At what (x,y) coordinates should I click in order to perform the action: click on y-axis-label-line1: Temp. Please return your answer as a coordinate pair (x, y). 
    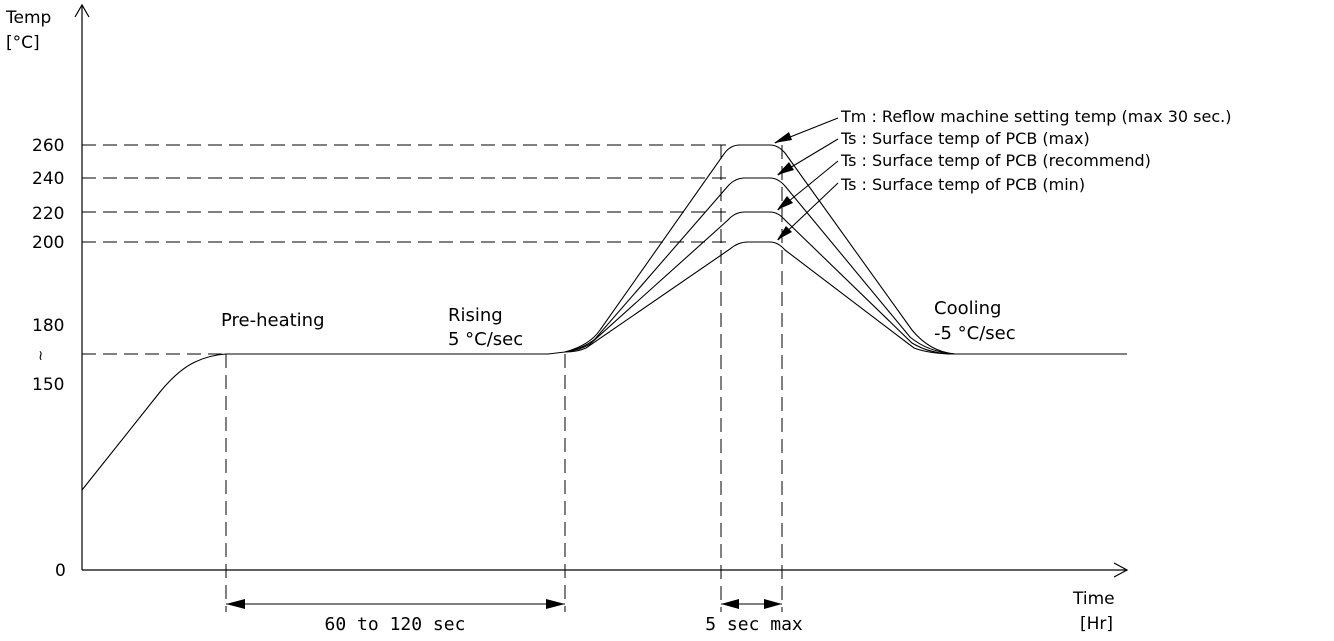
    Looking at the image, I should click on (28, 18).